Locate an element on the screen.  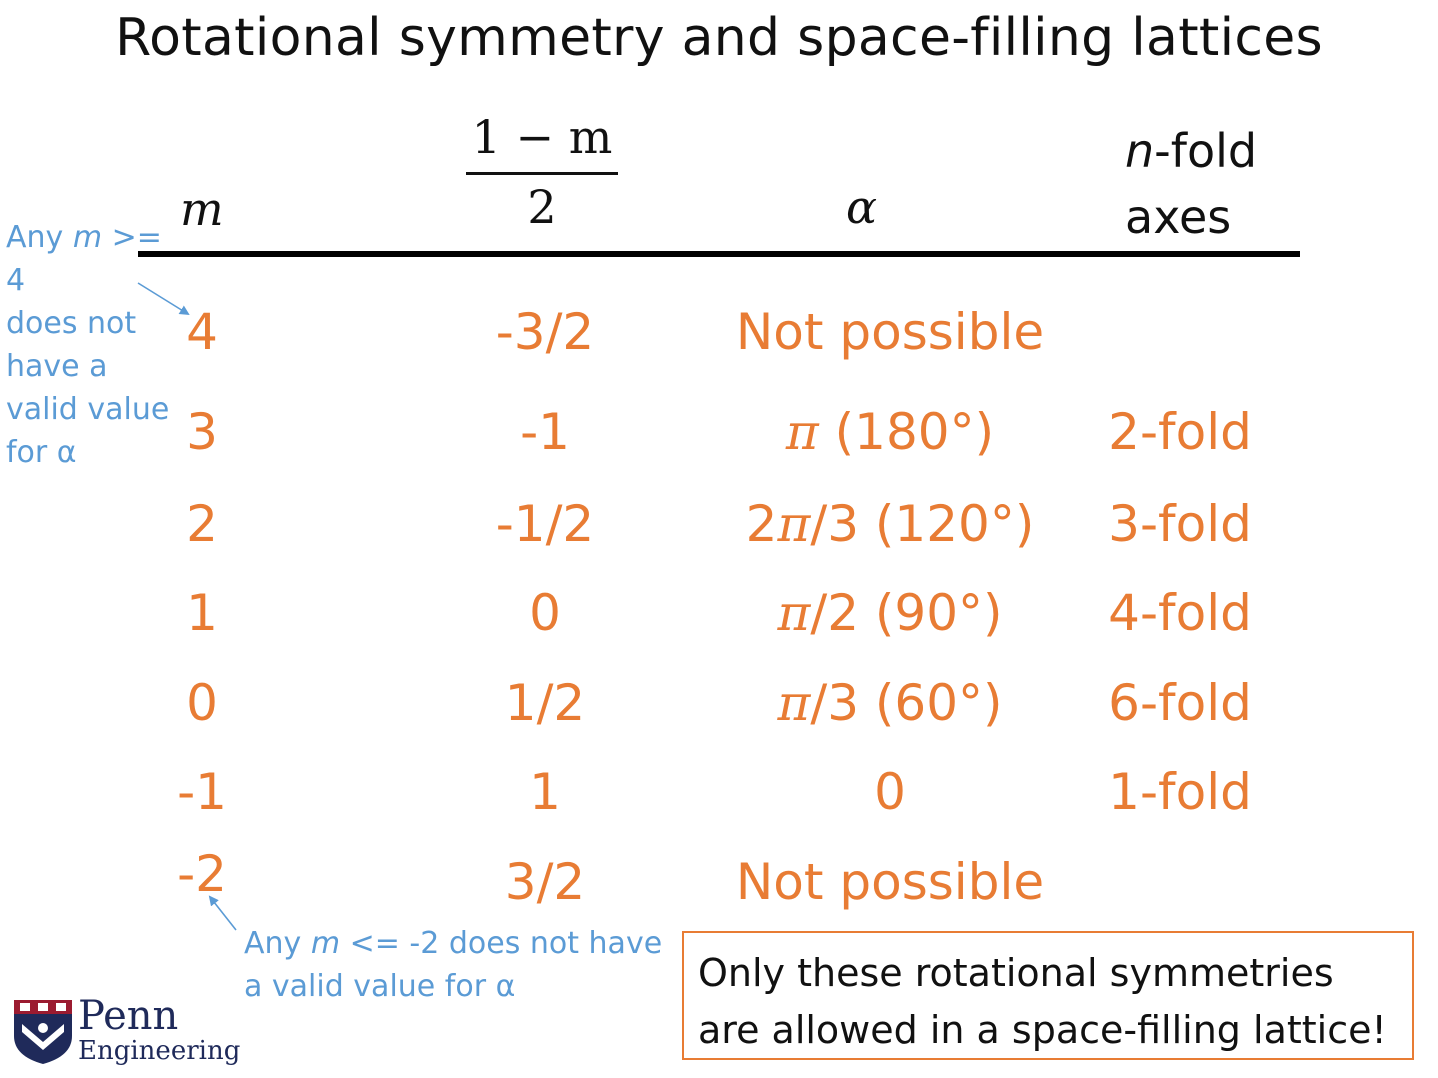
logo-word-penn: Penn is located at coordinates (128, 1016).